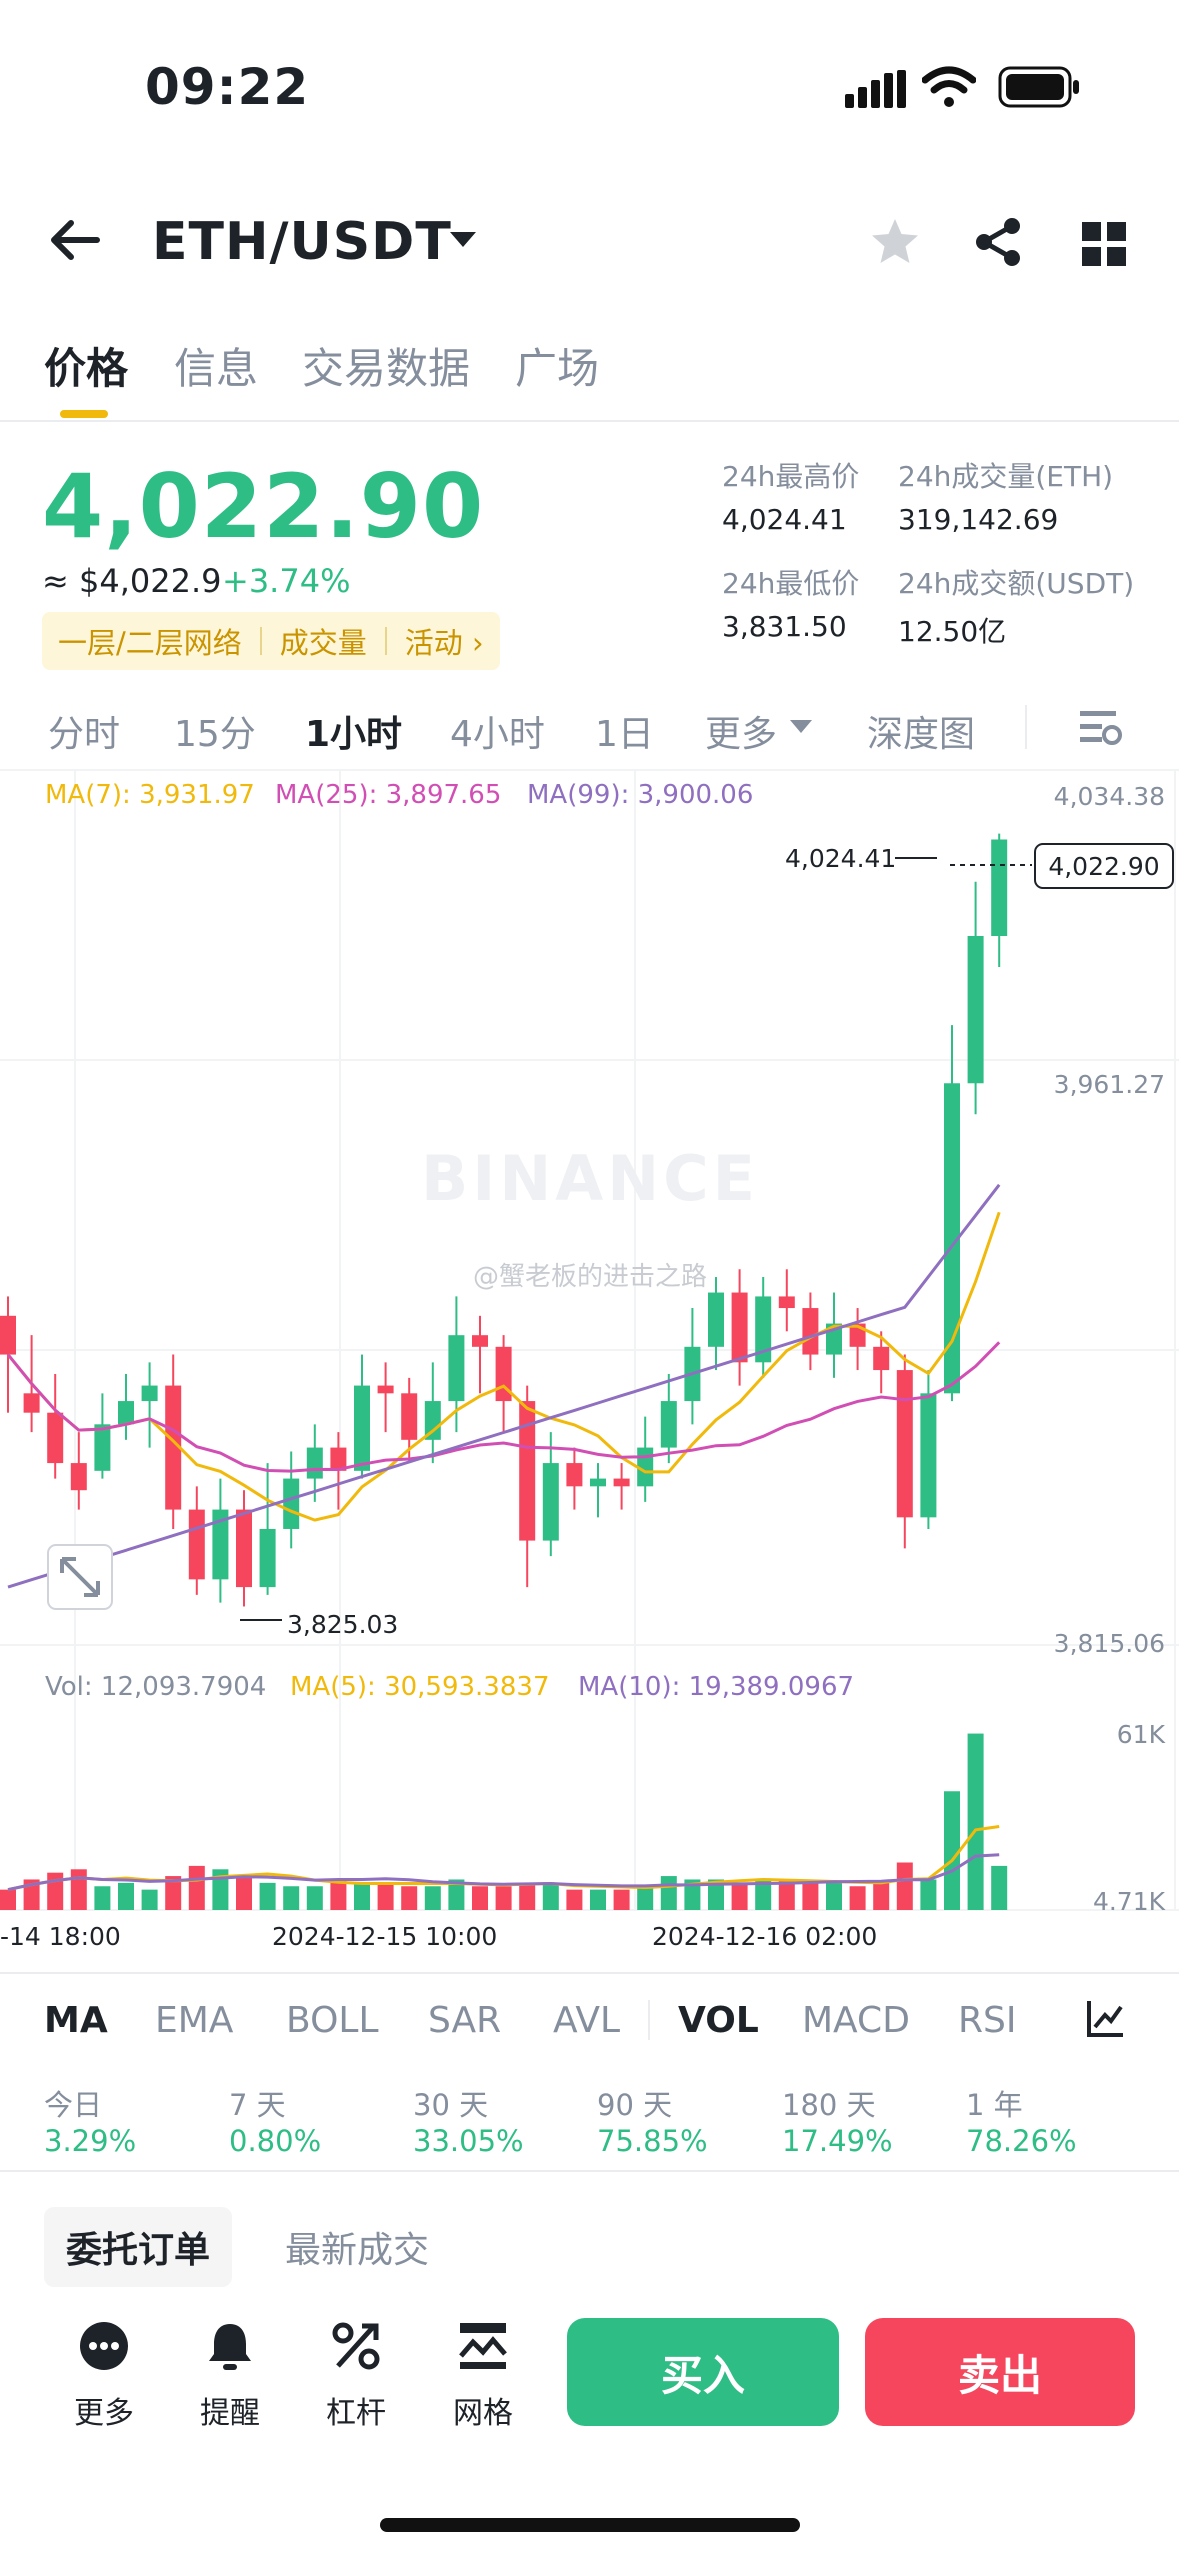 This screenshot has height=2556, width=1179. I want to click on bell-icon, so click(230, 2346).